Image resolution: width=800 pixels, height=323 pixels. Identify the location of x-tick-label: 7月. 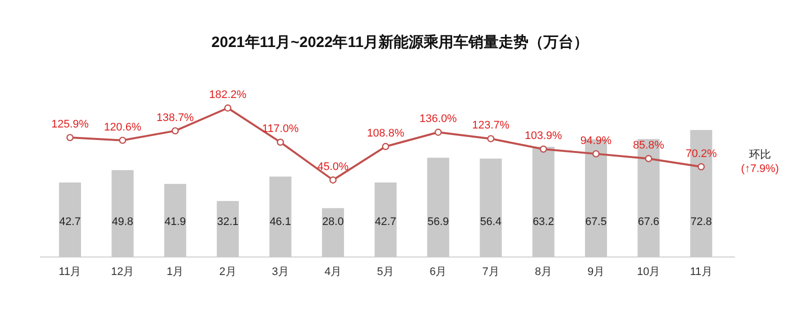
(491, 272).